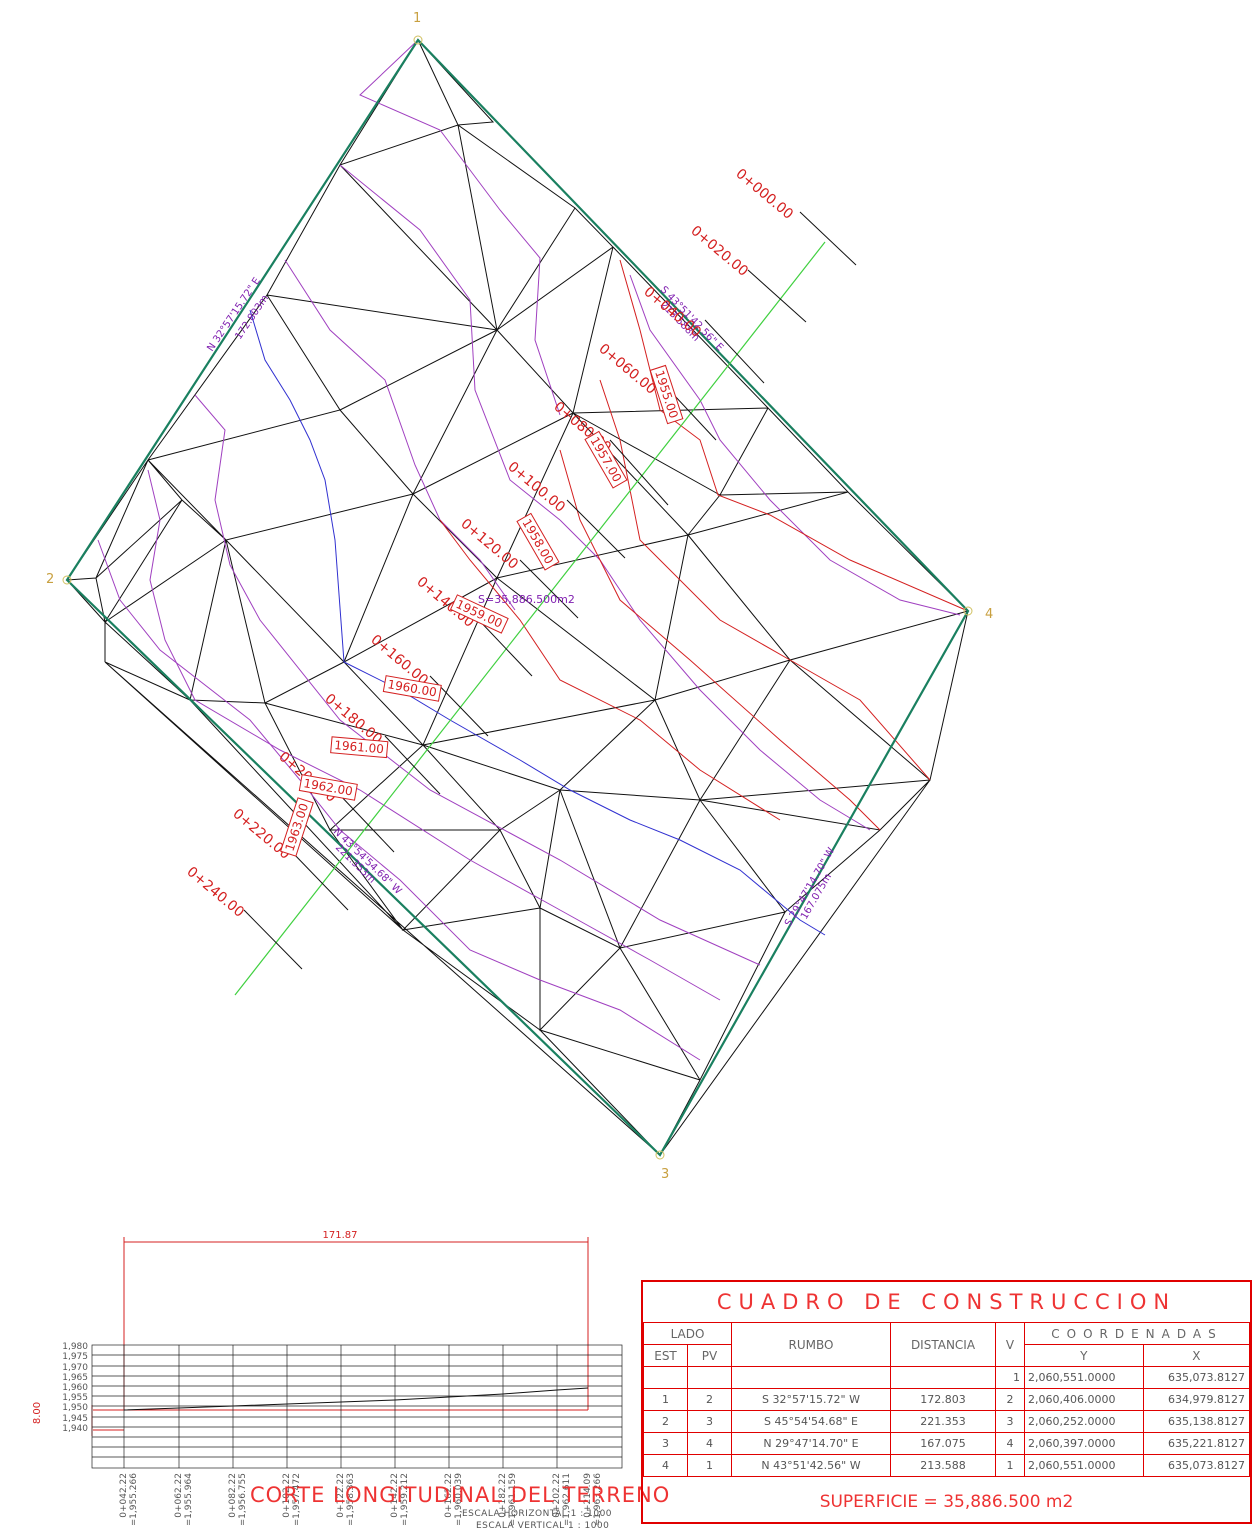 Image resolution: width=1254 pixels, height=1533 pixels. I want to click on station-label: 0+100.00, so click(536, 487).